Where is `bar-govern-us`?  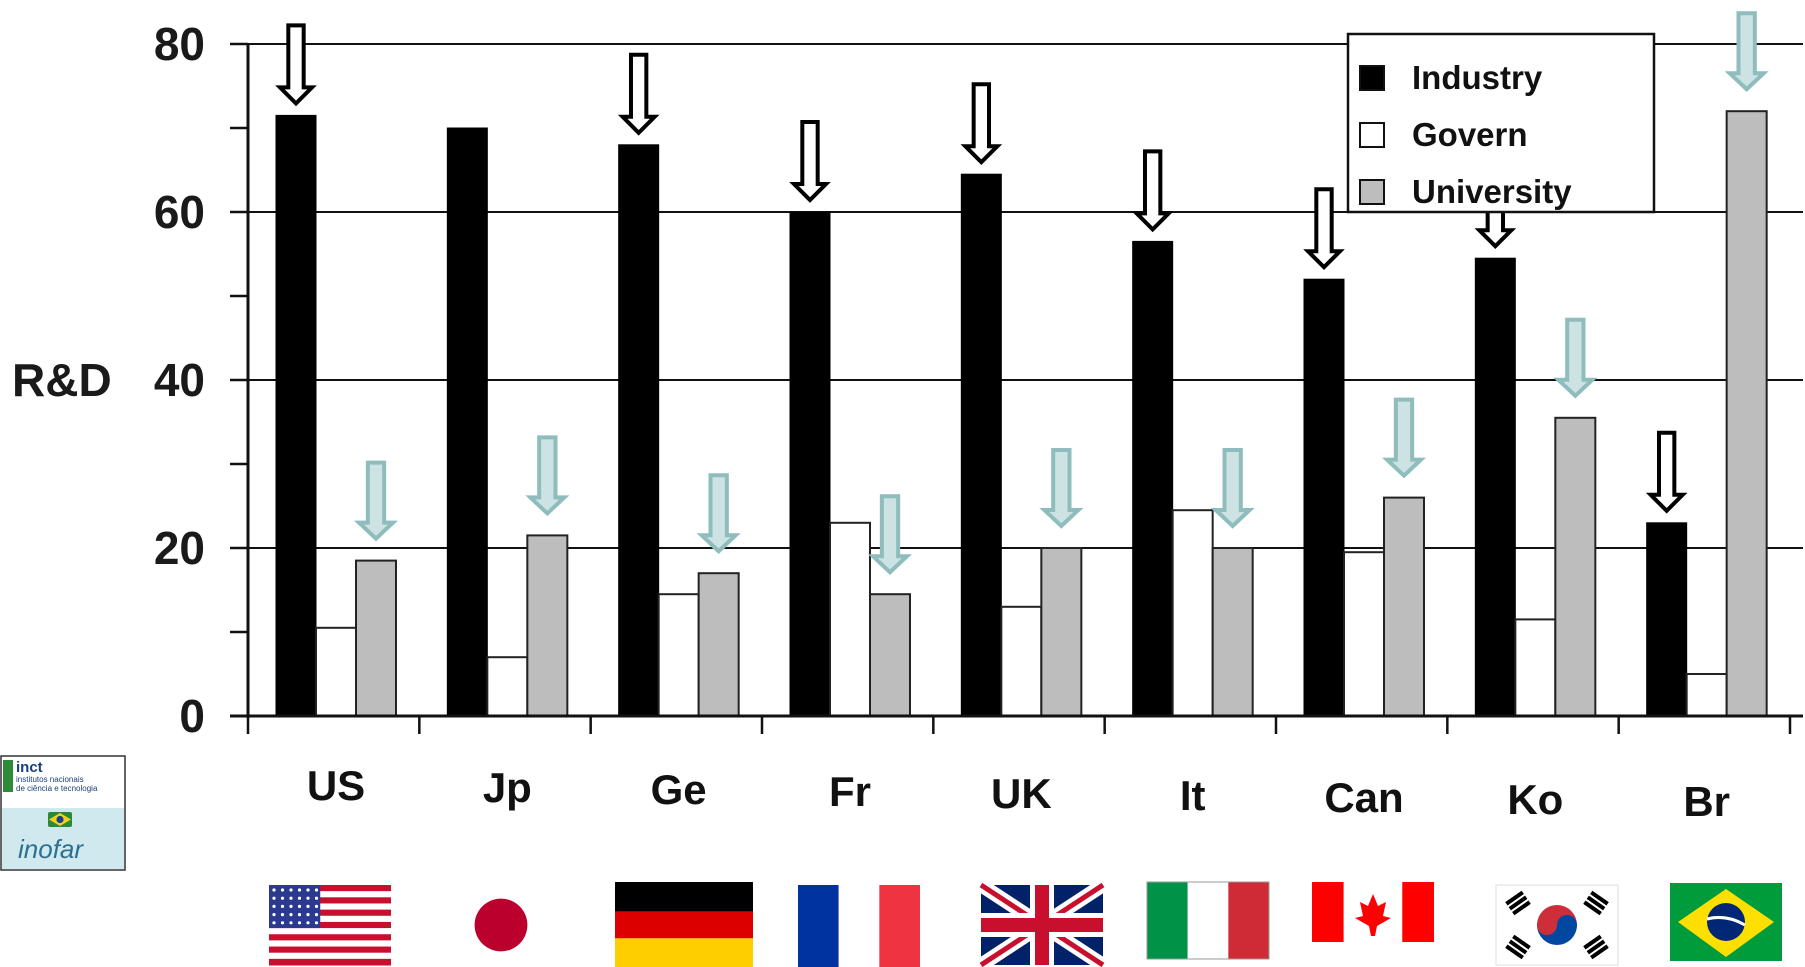
bar-govern-us is located at coordinates (336, 671).